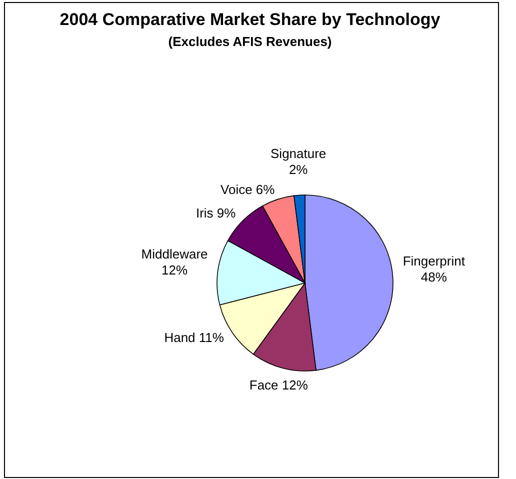  I want to click on data-label: 2%, so click(298, 170).